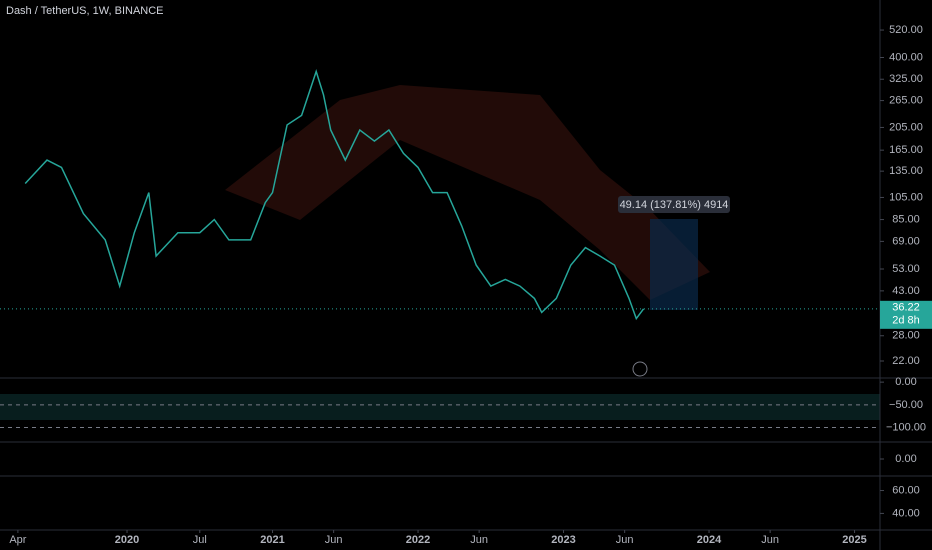  What do you see at coordinates (906, 269) in the screenshot?
I see `y-tick-label: 53.00` at bounding box center [906, 269].